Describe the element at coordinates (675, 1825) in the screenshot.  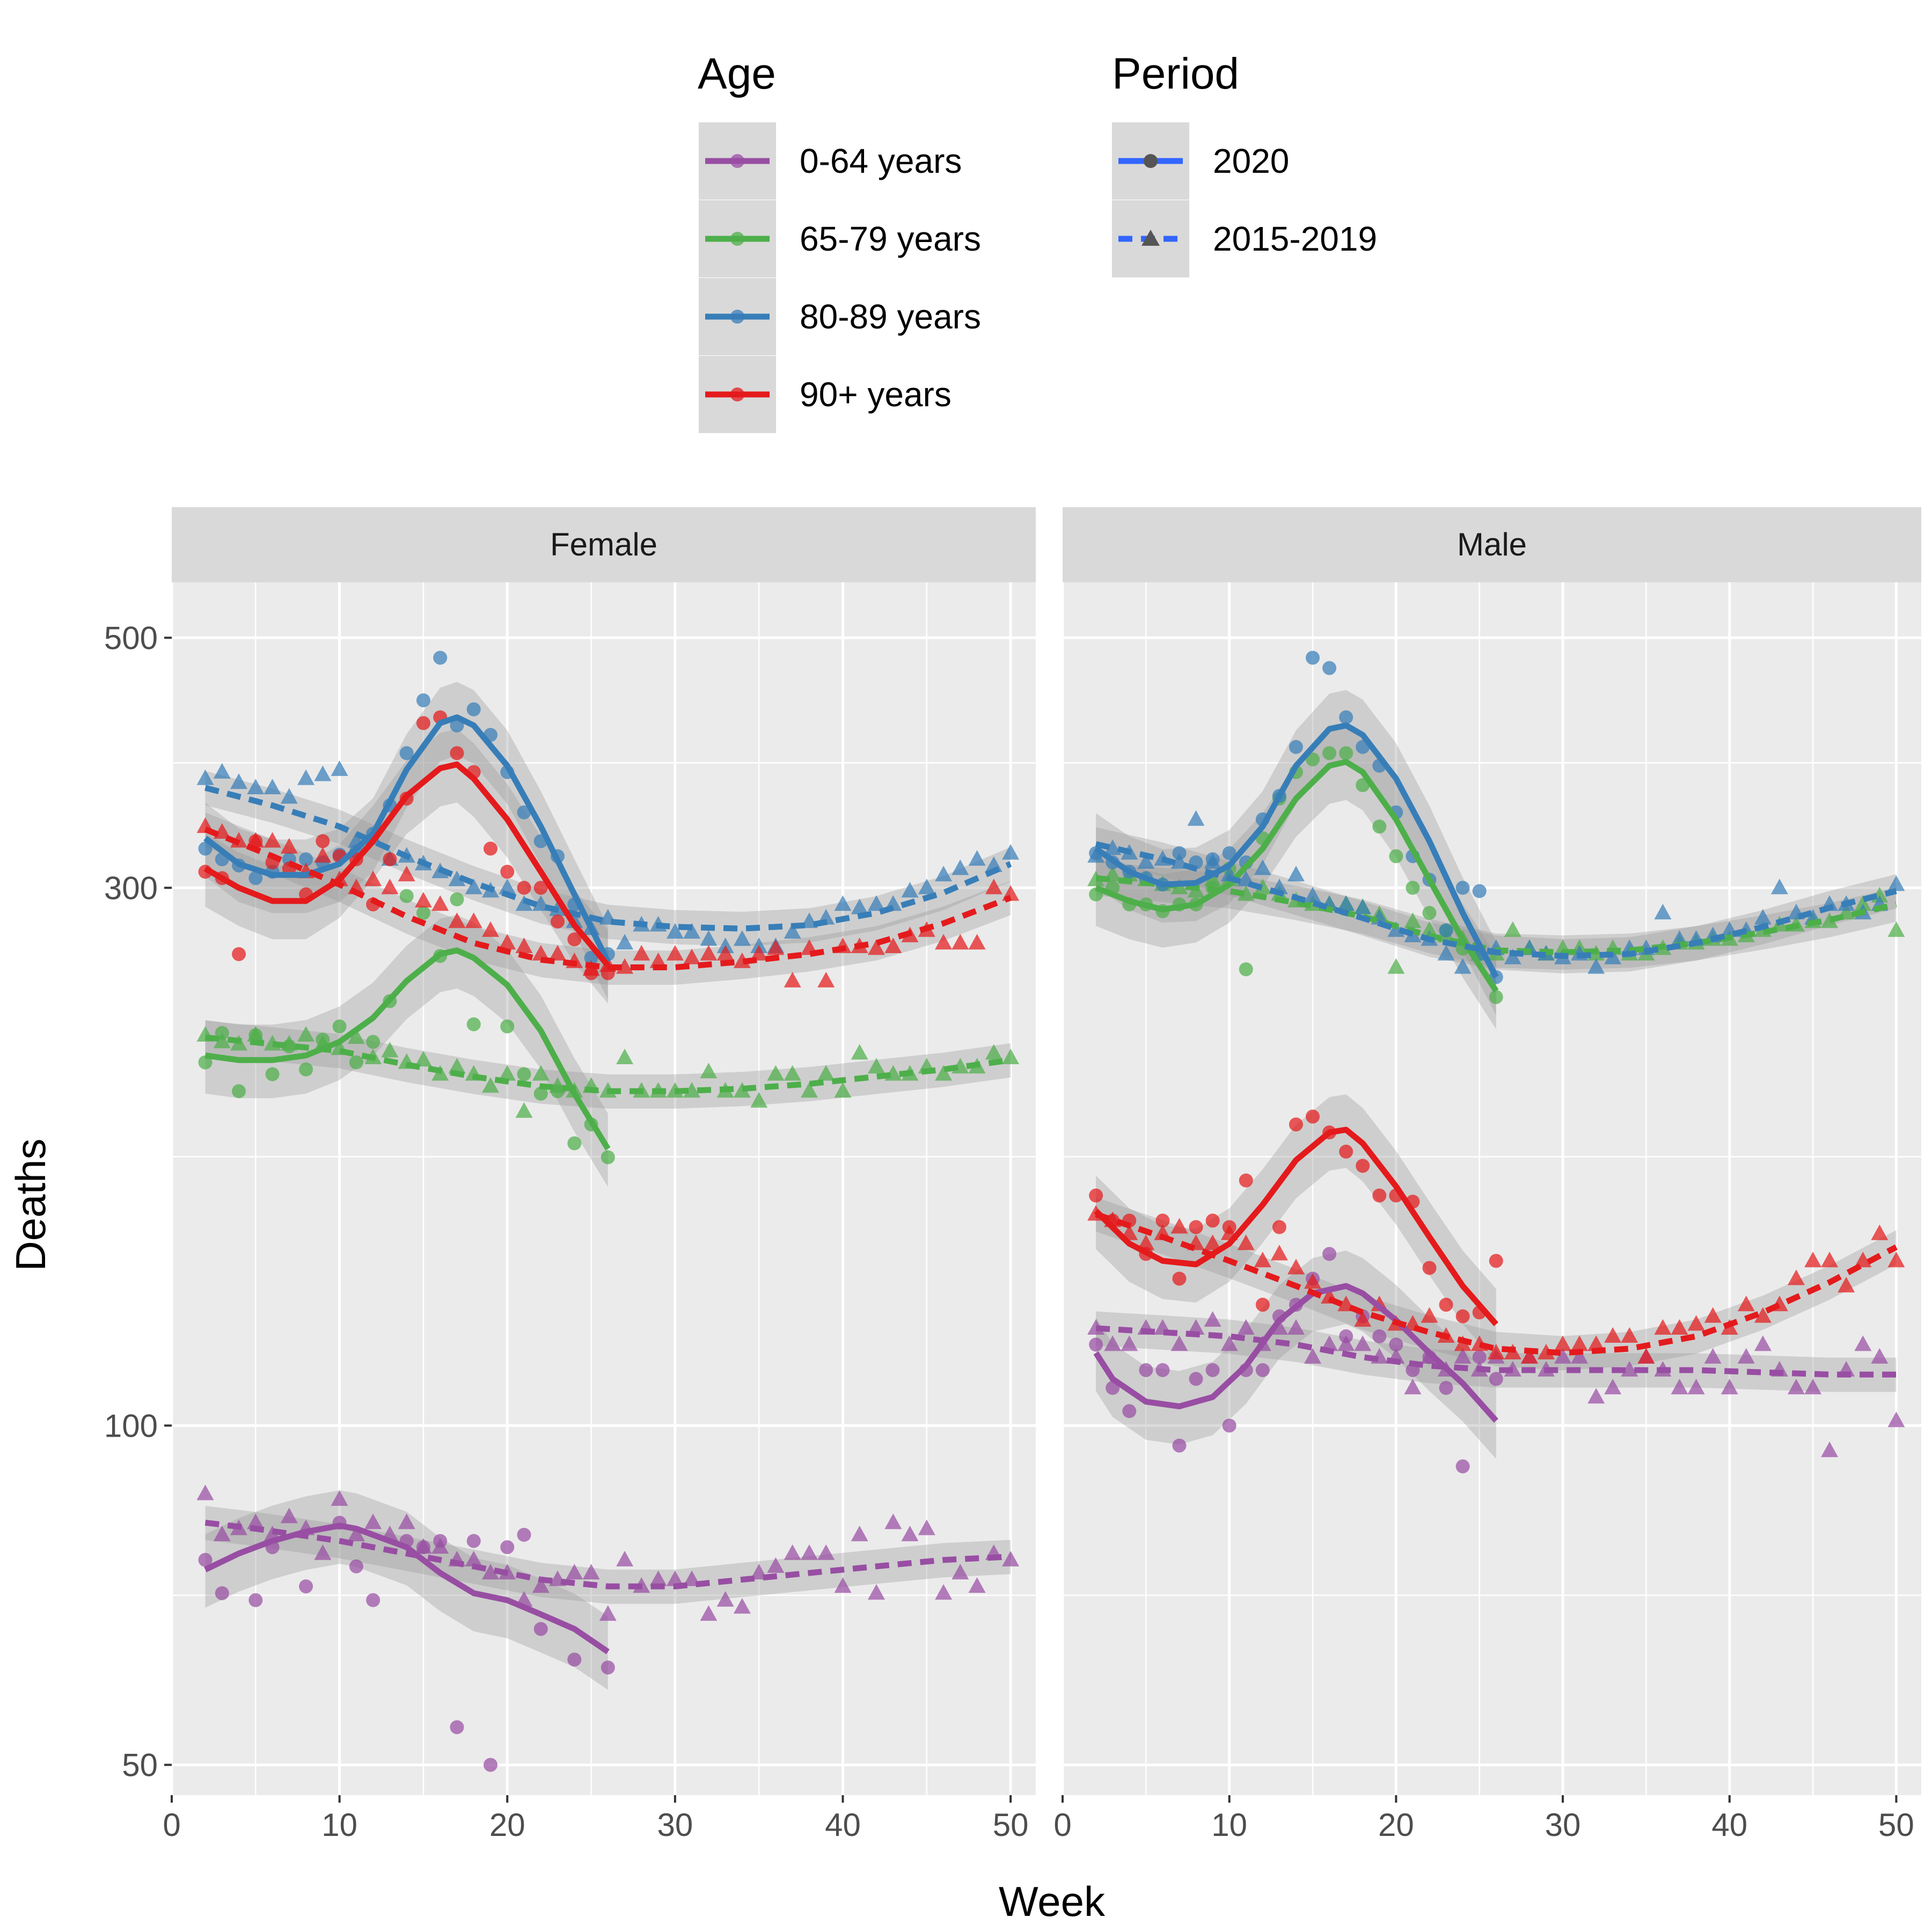
I see `x-tick-label: 30` at that location.